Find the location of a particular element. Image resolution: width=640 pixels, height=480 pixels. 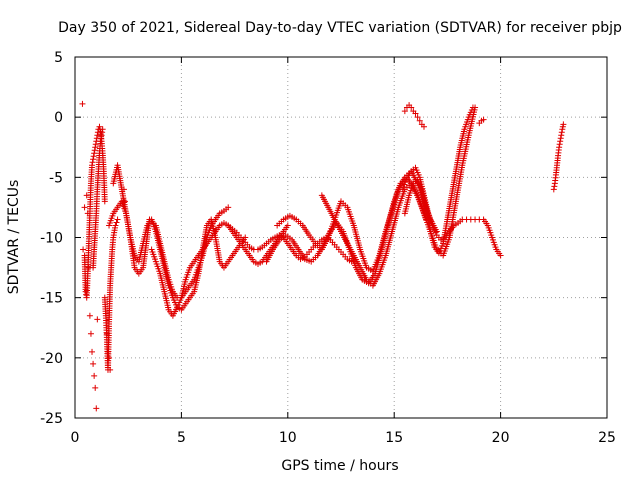

x-tick-label: 0 is located at coordinates (75, 438).